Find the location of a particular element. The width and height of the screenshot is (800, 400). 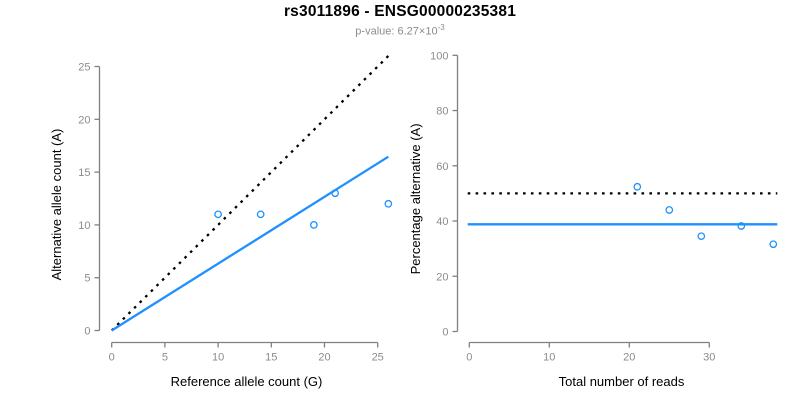

y-tick-label: 15 is located at coordinates (84, 173).